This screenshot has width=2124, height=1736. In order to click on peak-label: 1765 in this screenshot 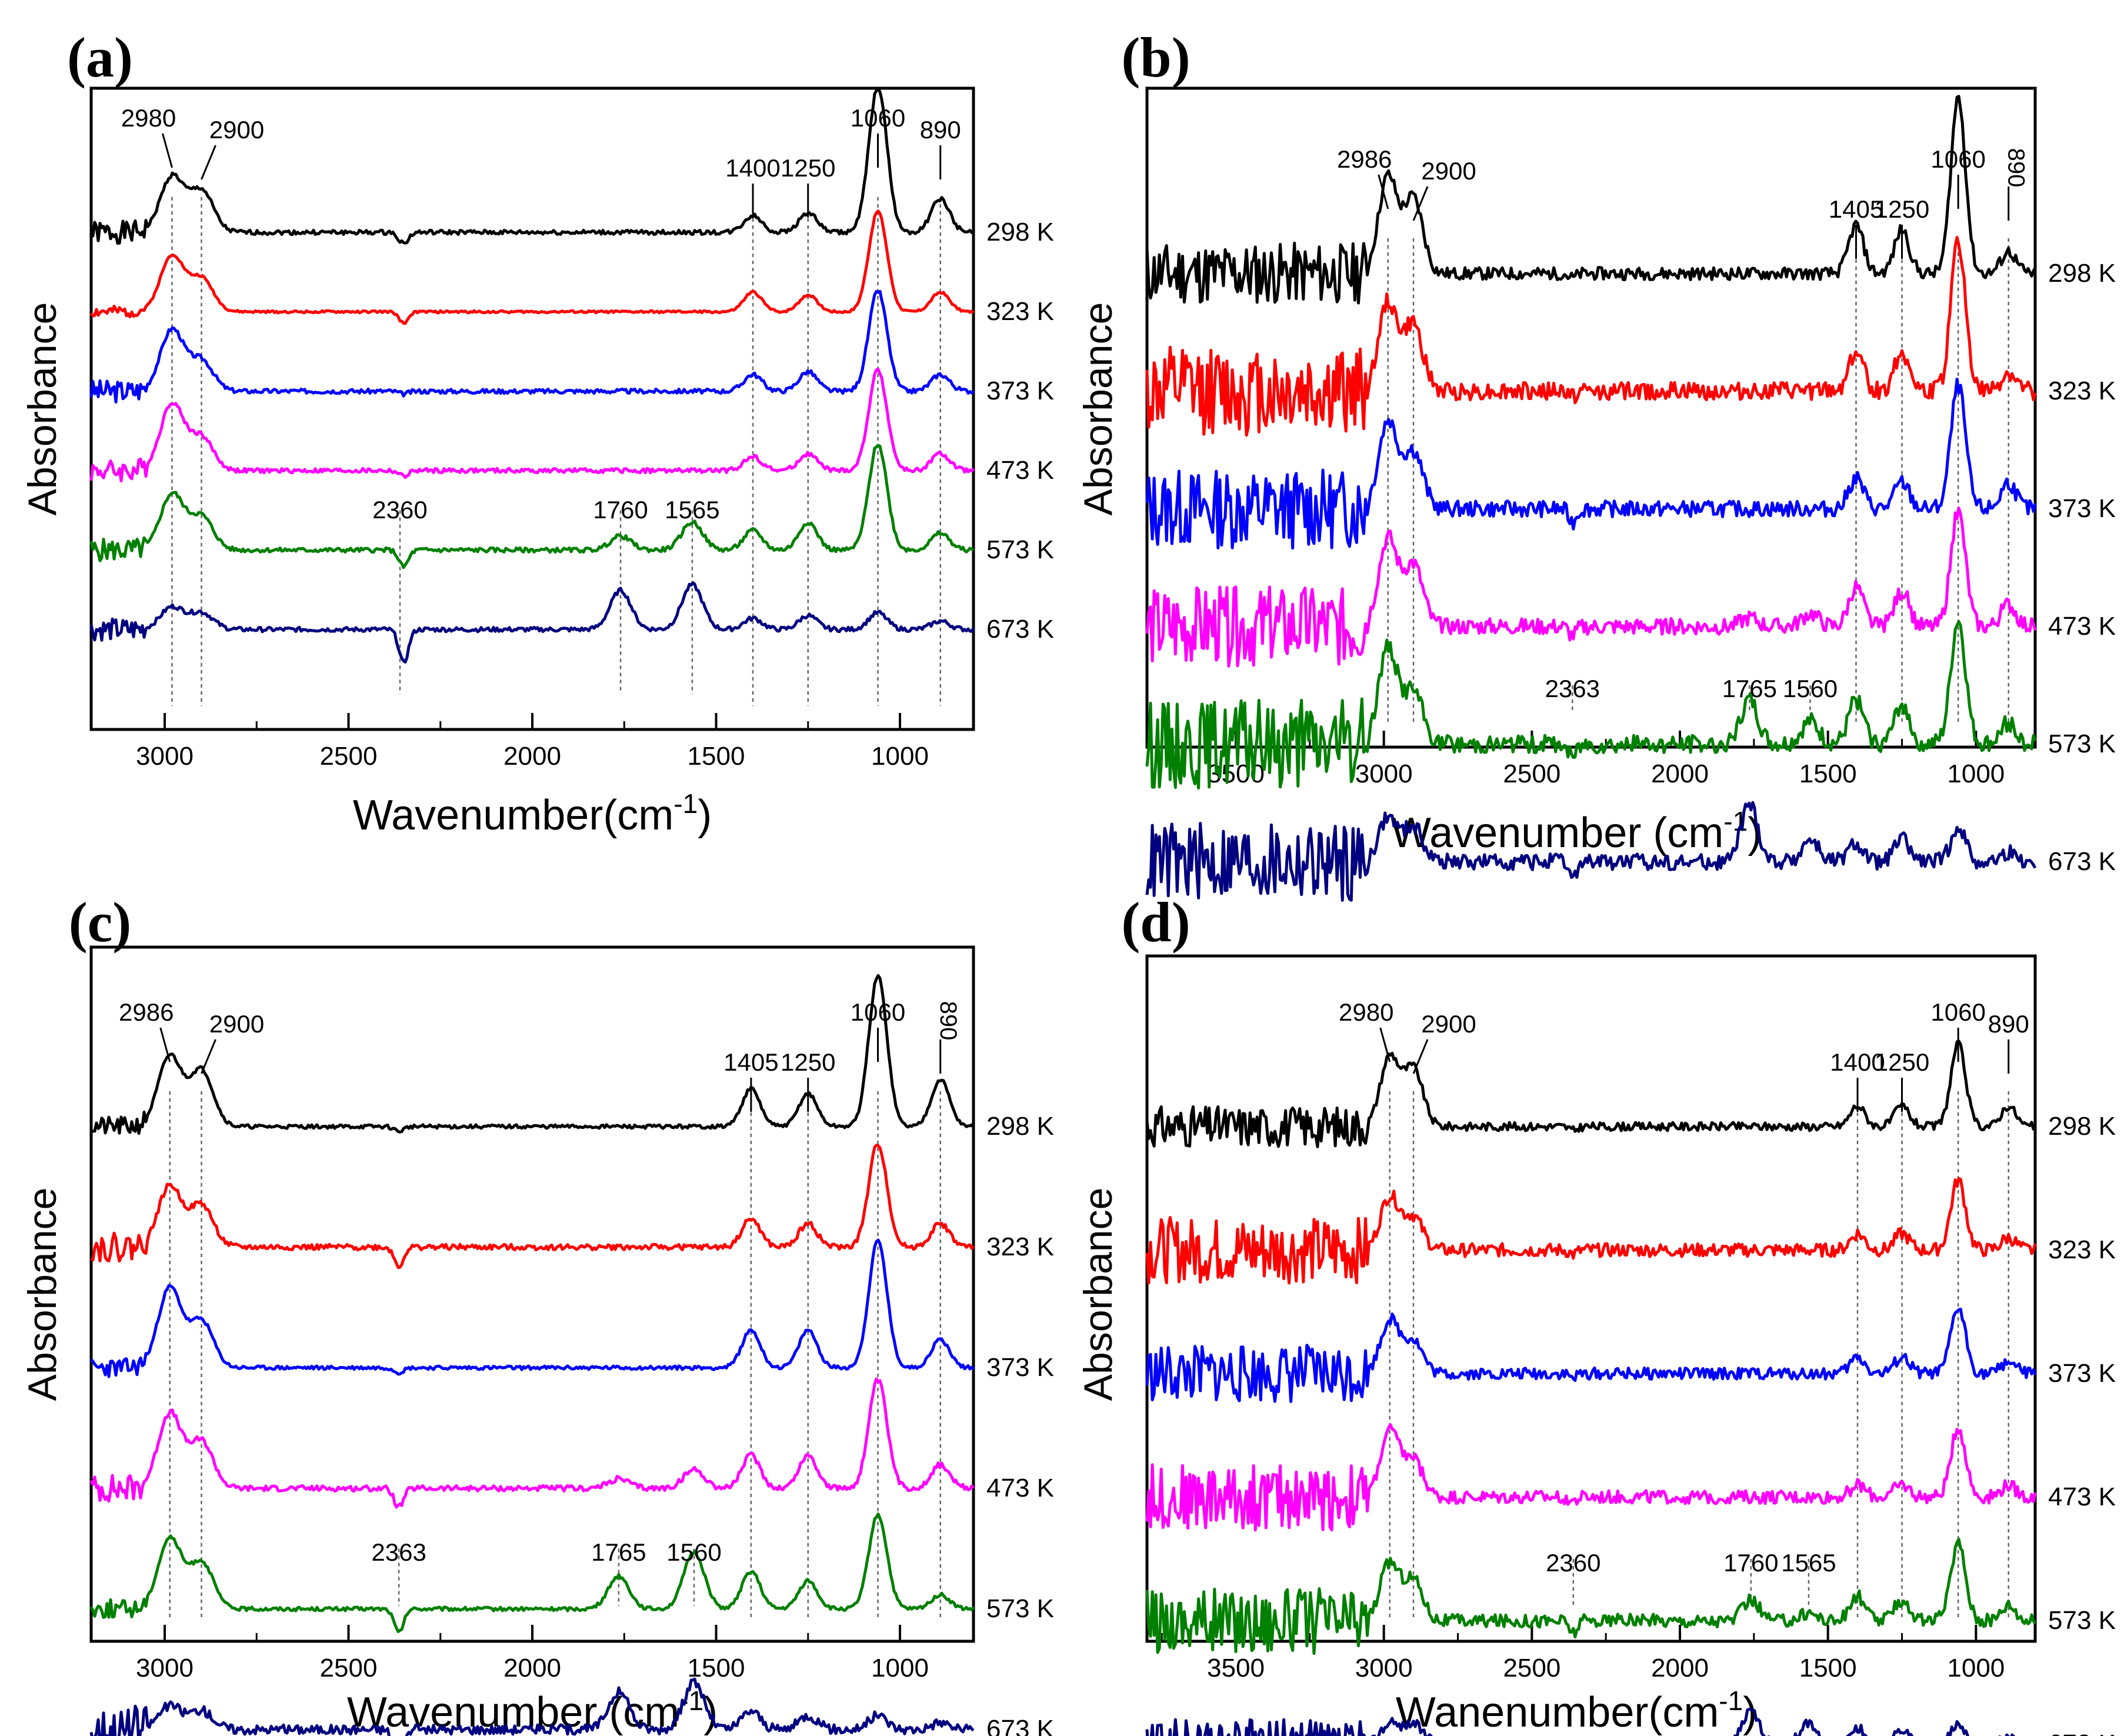, I will do `click(1749, 689)`.